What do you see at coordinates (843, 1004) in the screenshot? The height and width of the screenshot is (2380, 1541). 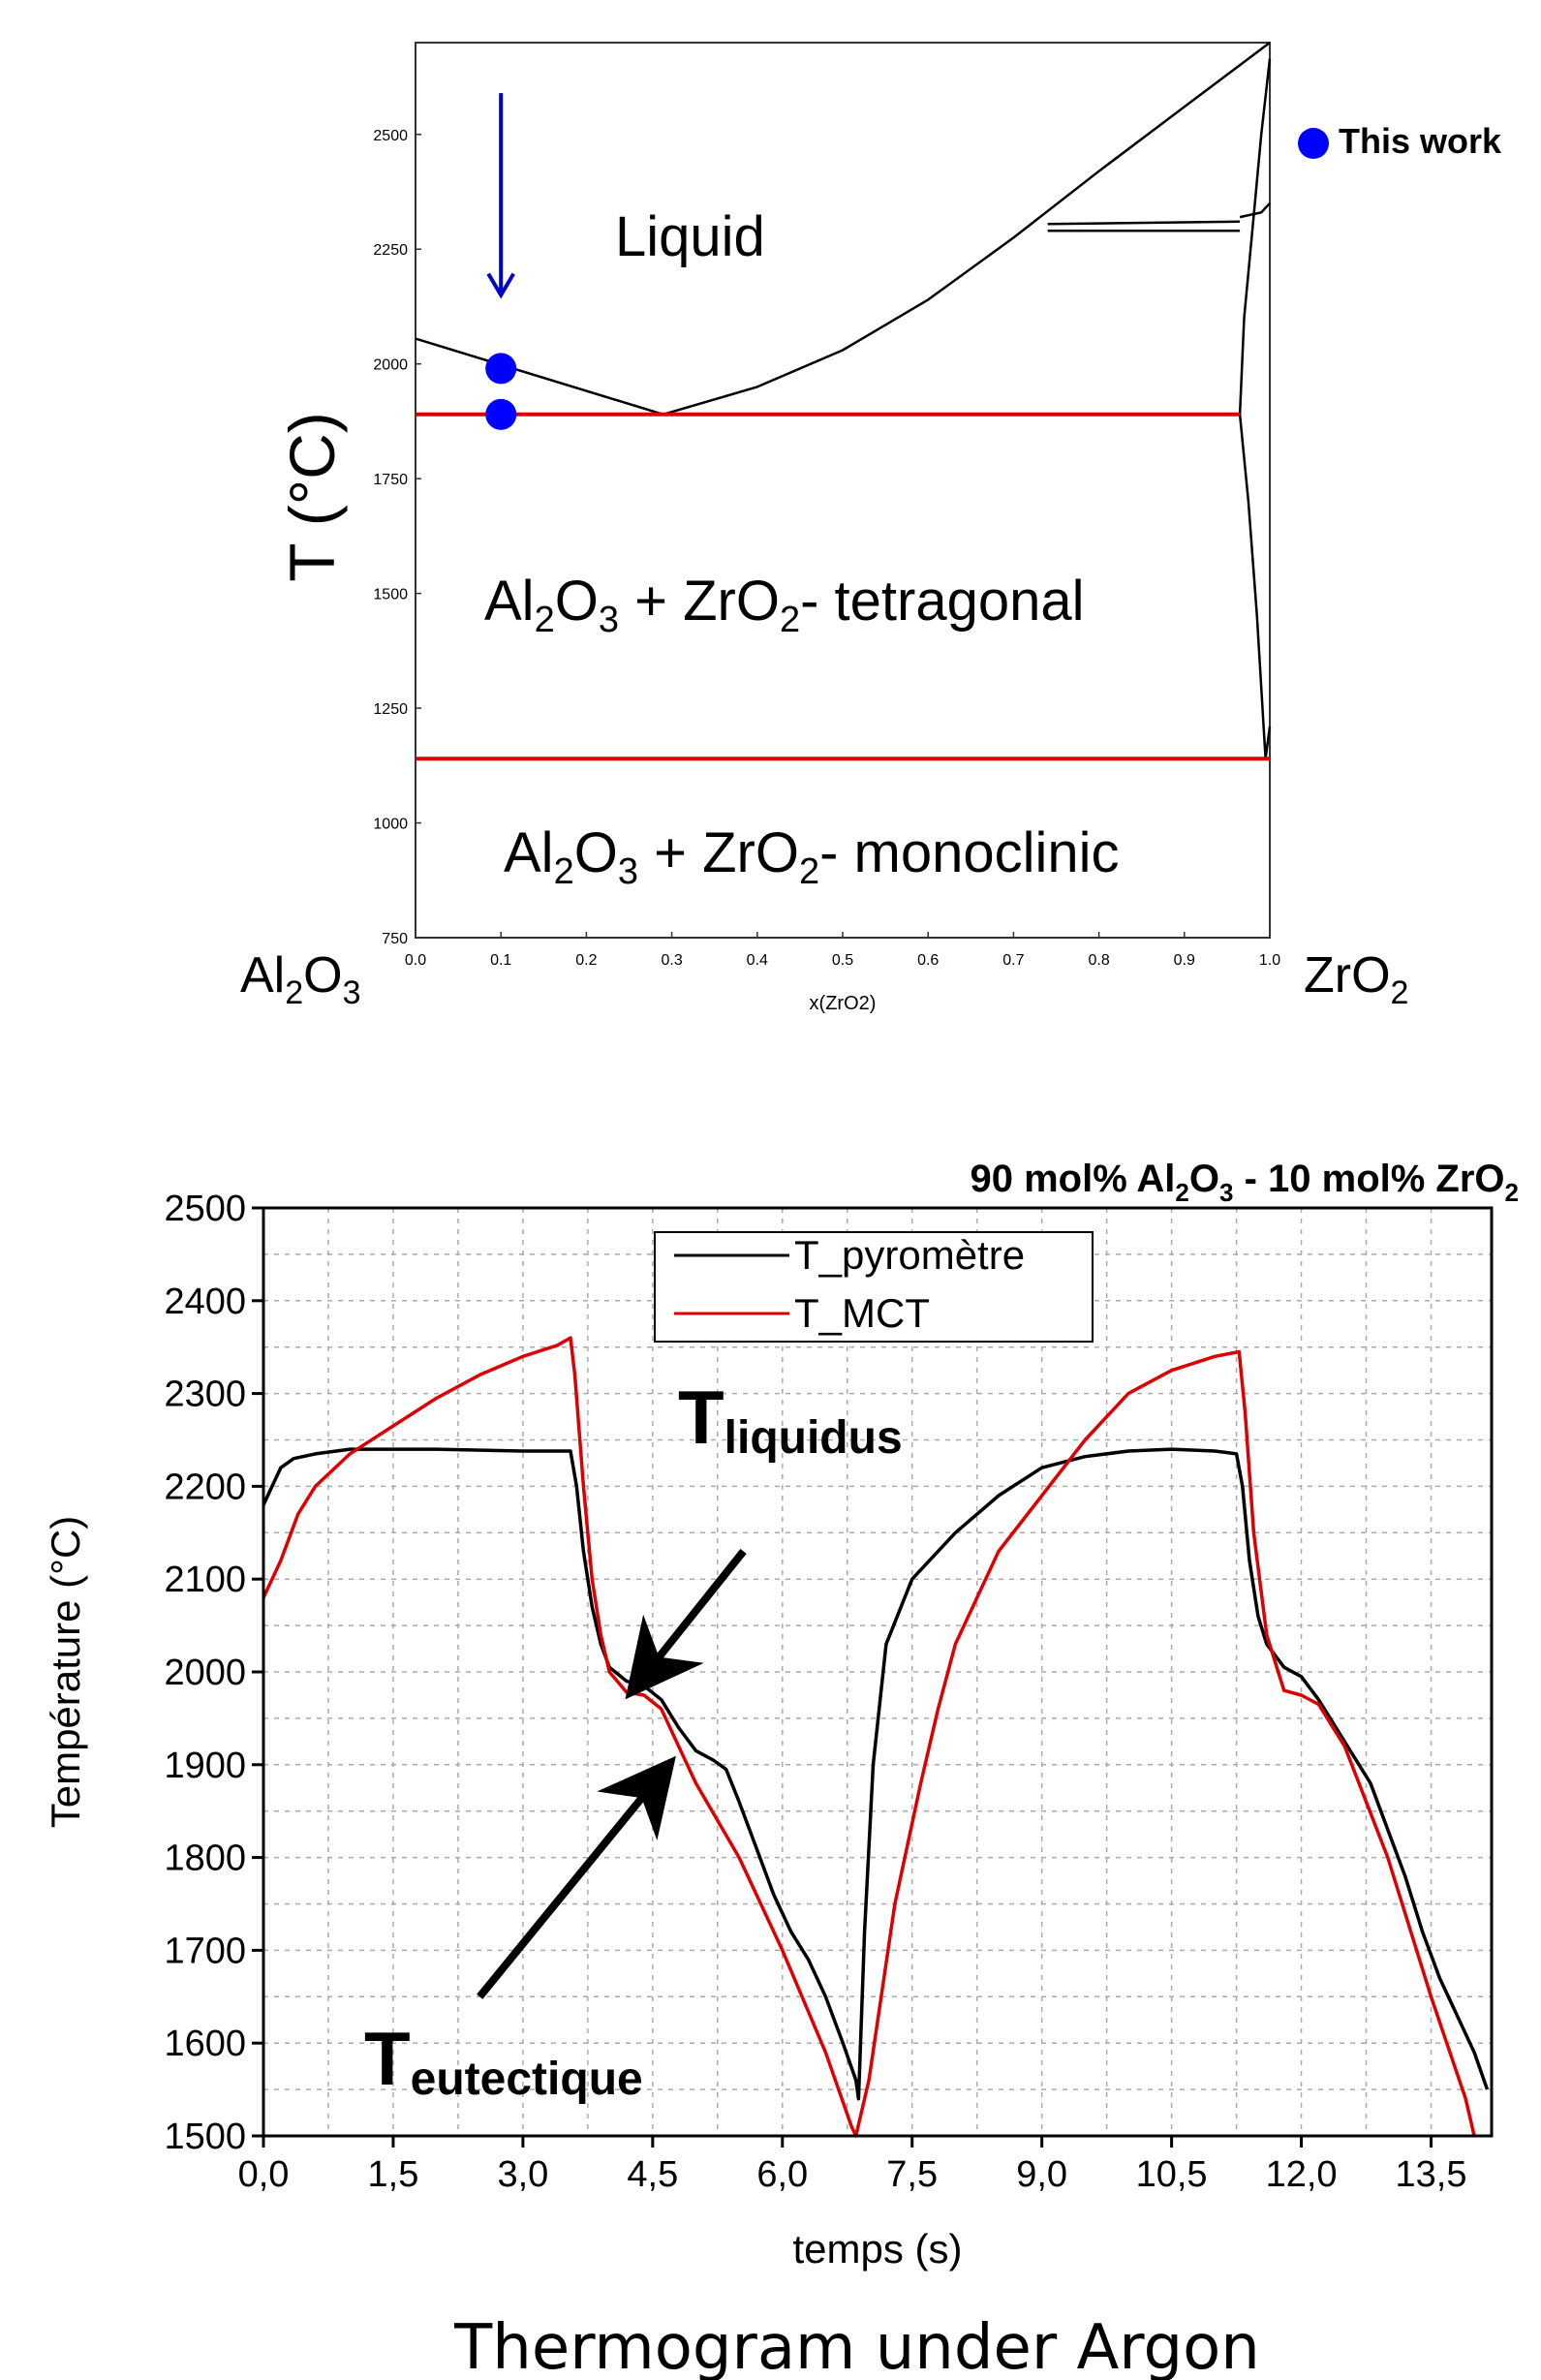 I see `phase-diagram-x-axis-label: x(ZrO2)` at bounding box center [843, 1004].